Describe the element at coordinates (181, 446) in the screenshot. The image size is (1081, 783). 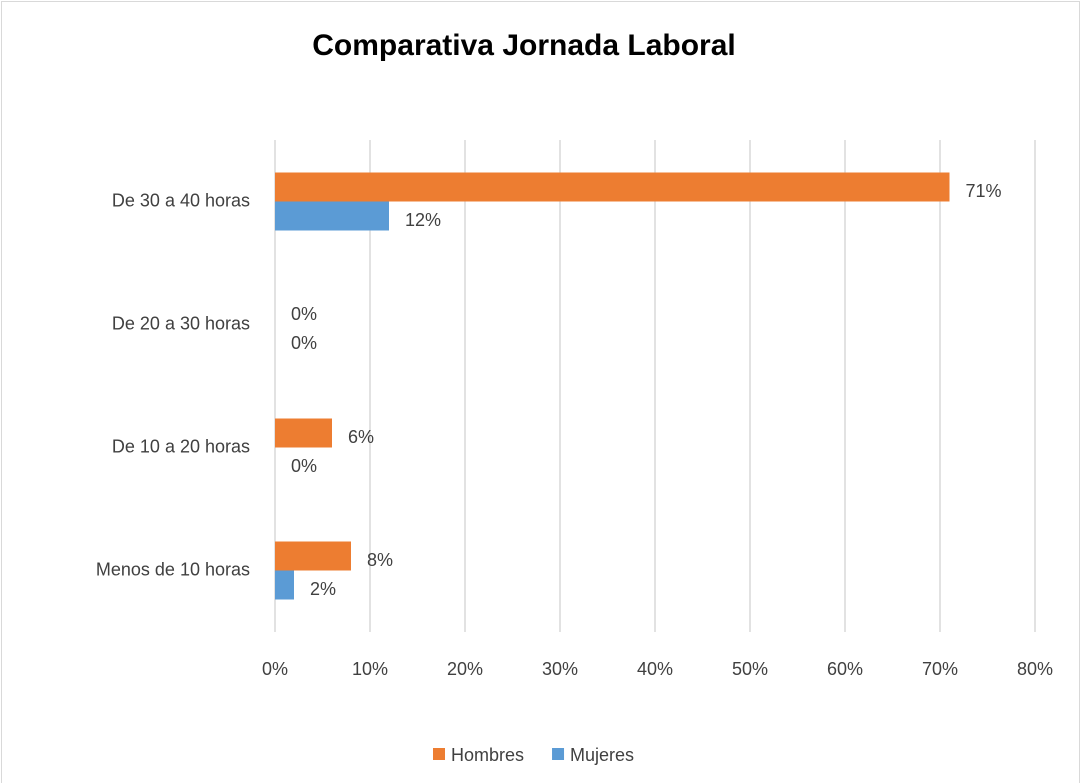
I see `y-tick-label: De 10 a 20 horas` at that location.